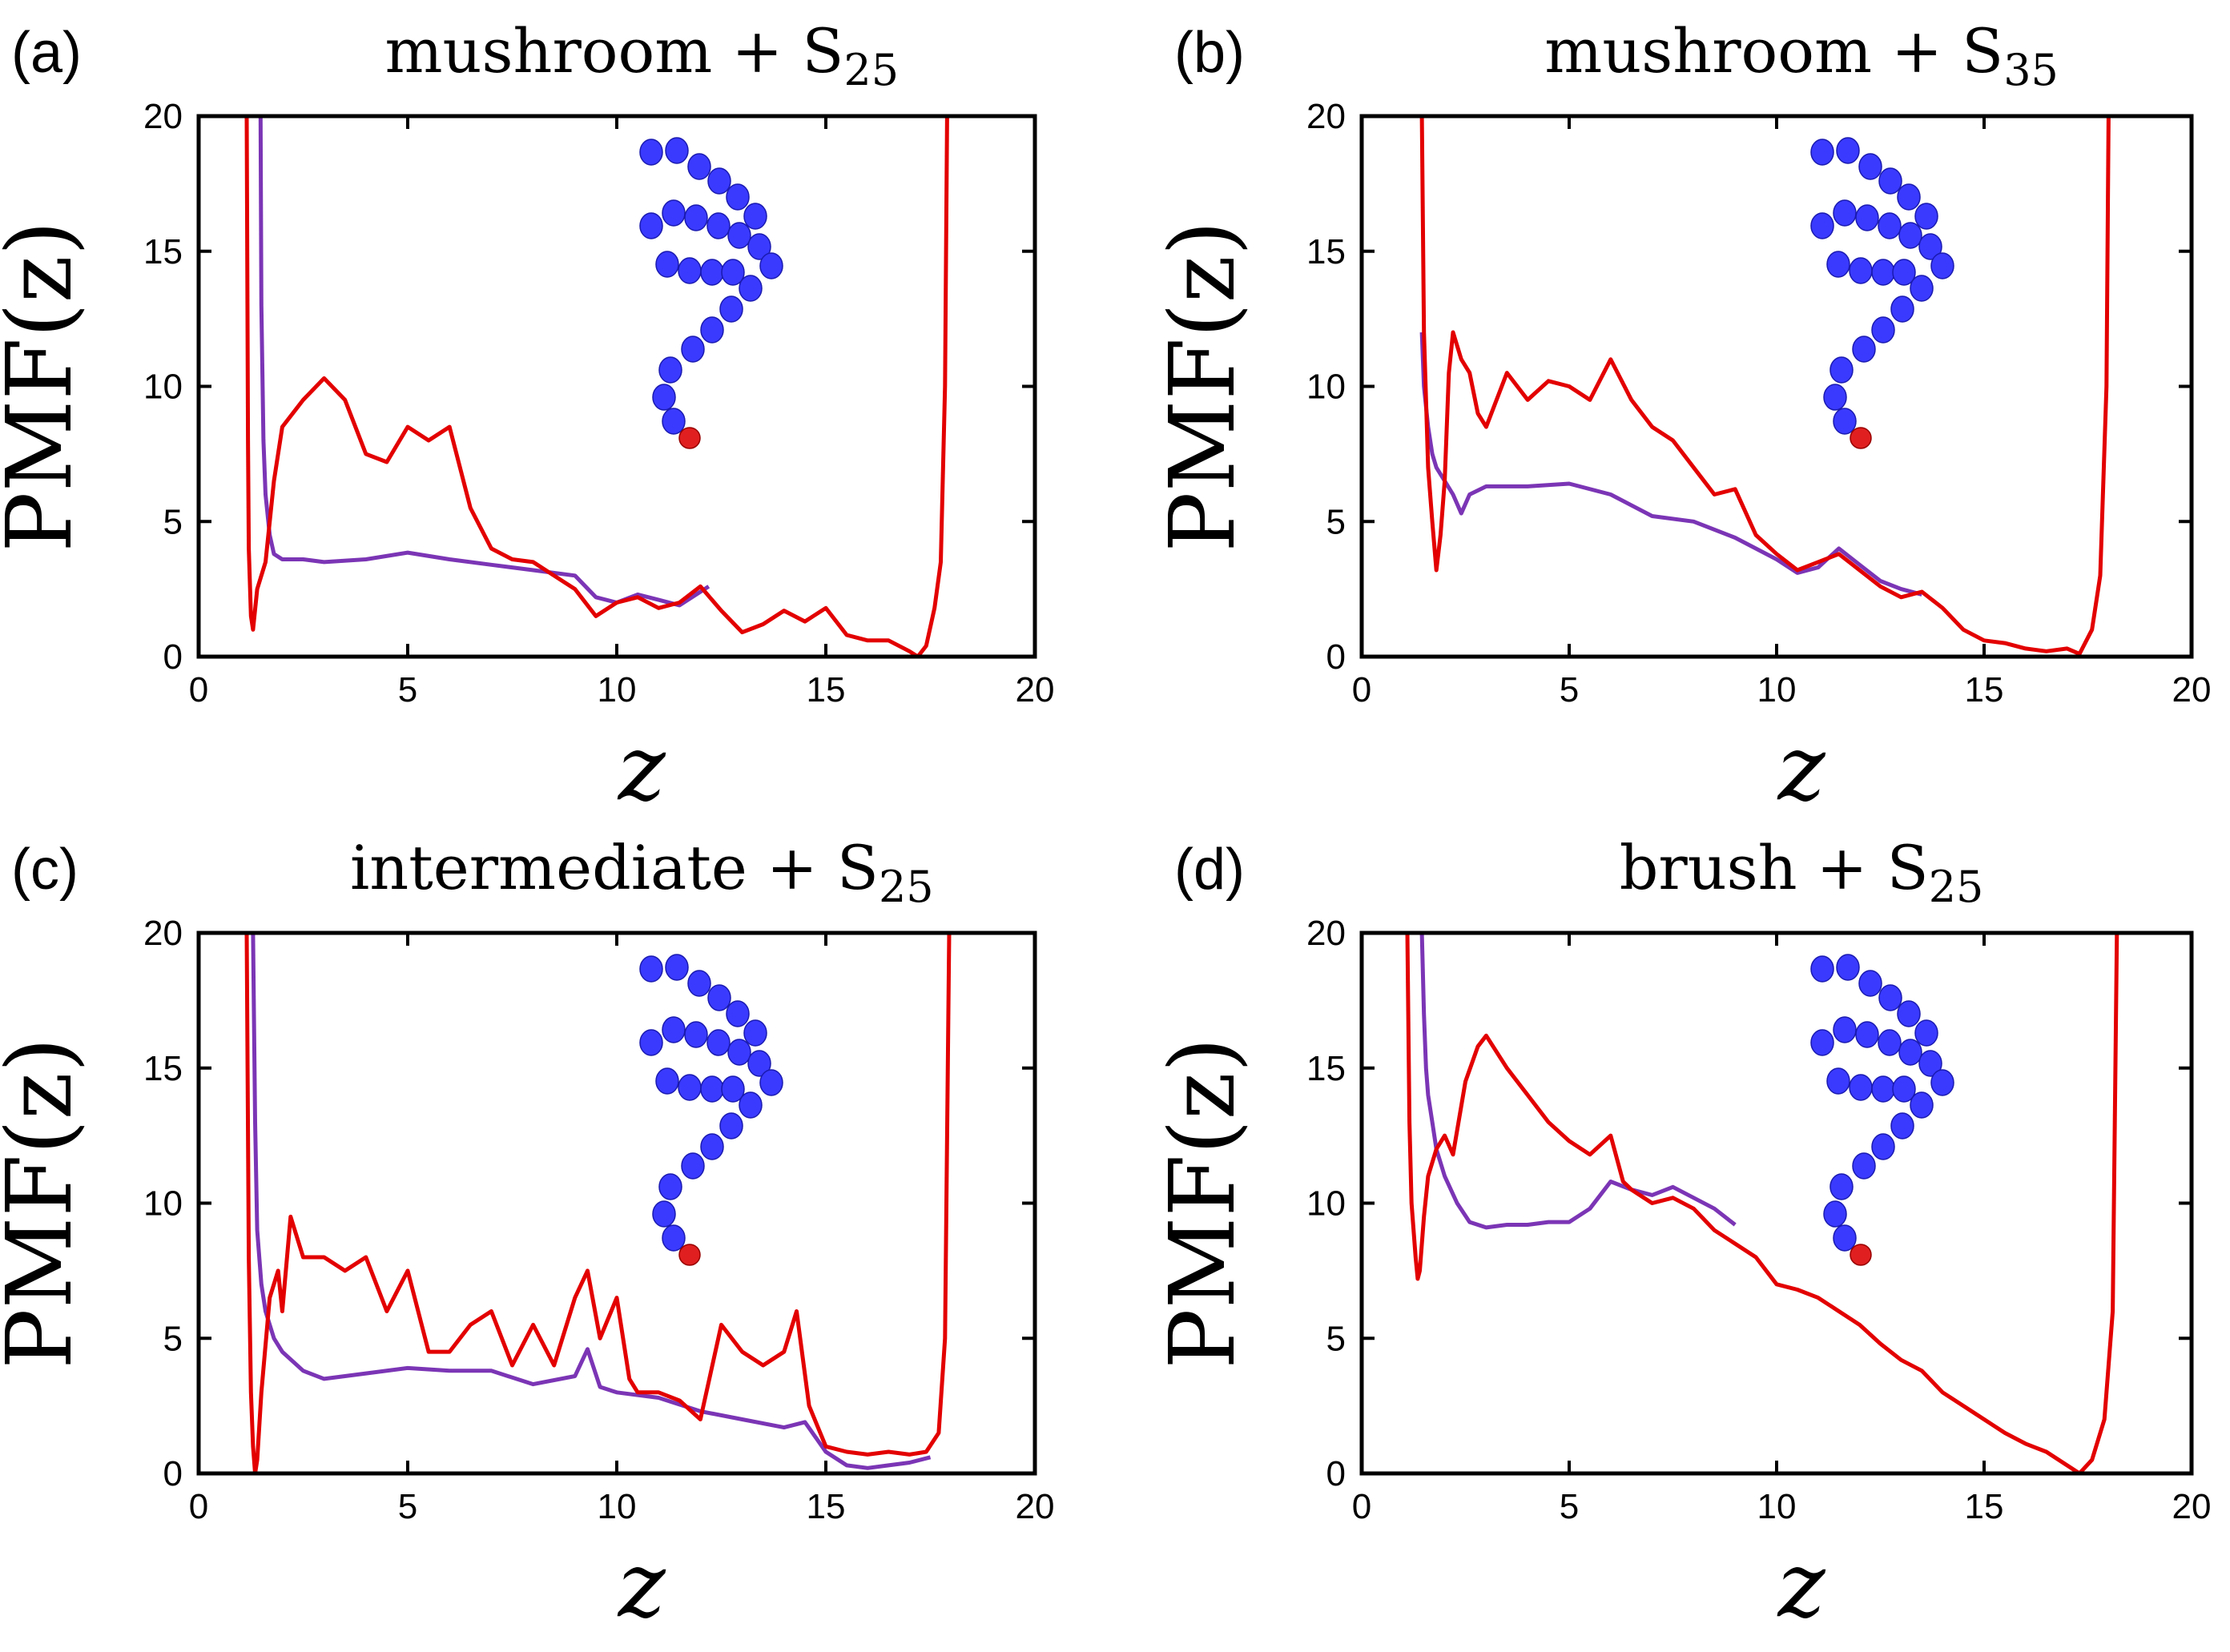 The image size is (2230, 1652). Describe the element at coordinates (1956, 887) in the screenshot. I see `panel-title-subscript: 25` at that location.